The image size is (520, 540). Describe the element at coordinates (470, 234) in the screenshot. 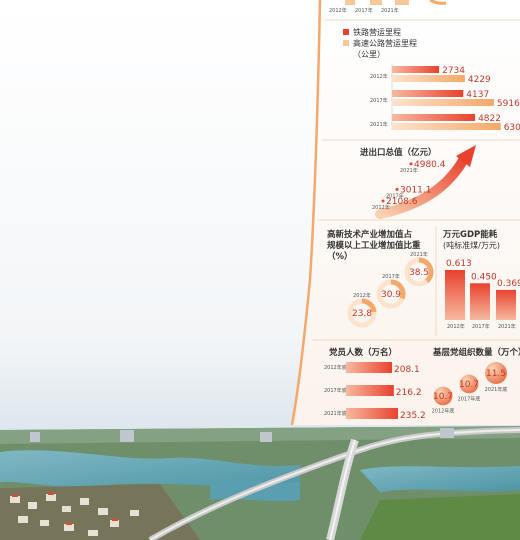

I see `energy-title-1: 万元GDP能耗` at that location.